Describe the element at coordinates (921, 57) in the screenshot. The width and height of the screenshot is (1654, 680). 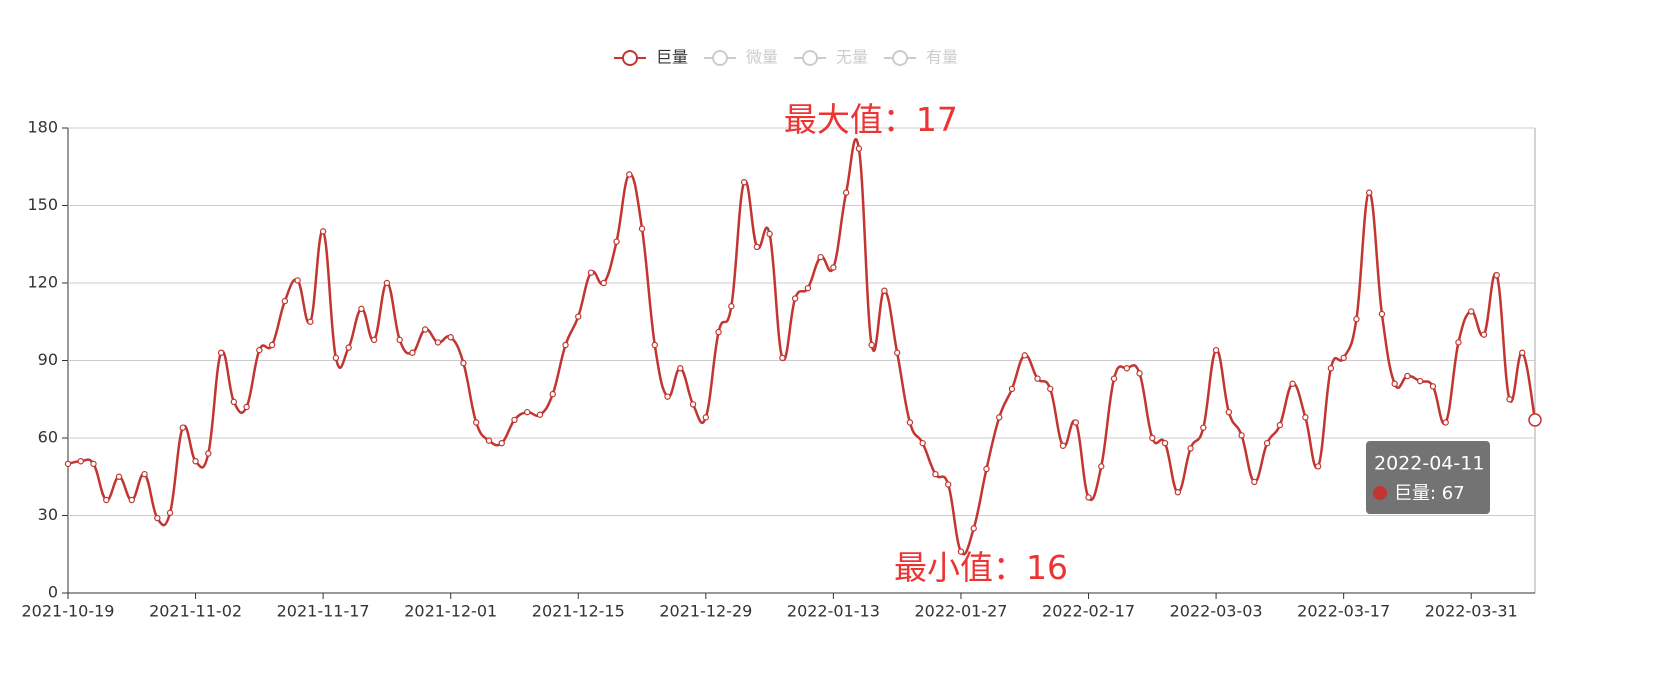
I see `legend-item: 有量` at that location.